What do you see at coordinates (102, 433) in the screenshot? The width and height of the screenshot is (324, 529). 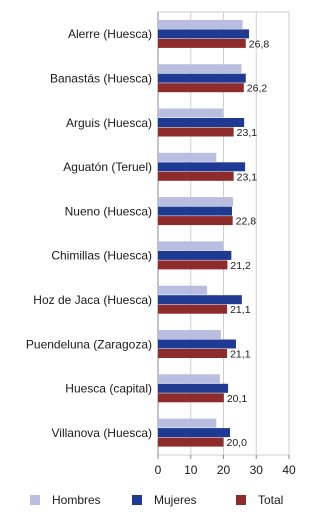 I see `category-label: Villanova (Huesca)` at bounding box center [102, 433].